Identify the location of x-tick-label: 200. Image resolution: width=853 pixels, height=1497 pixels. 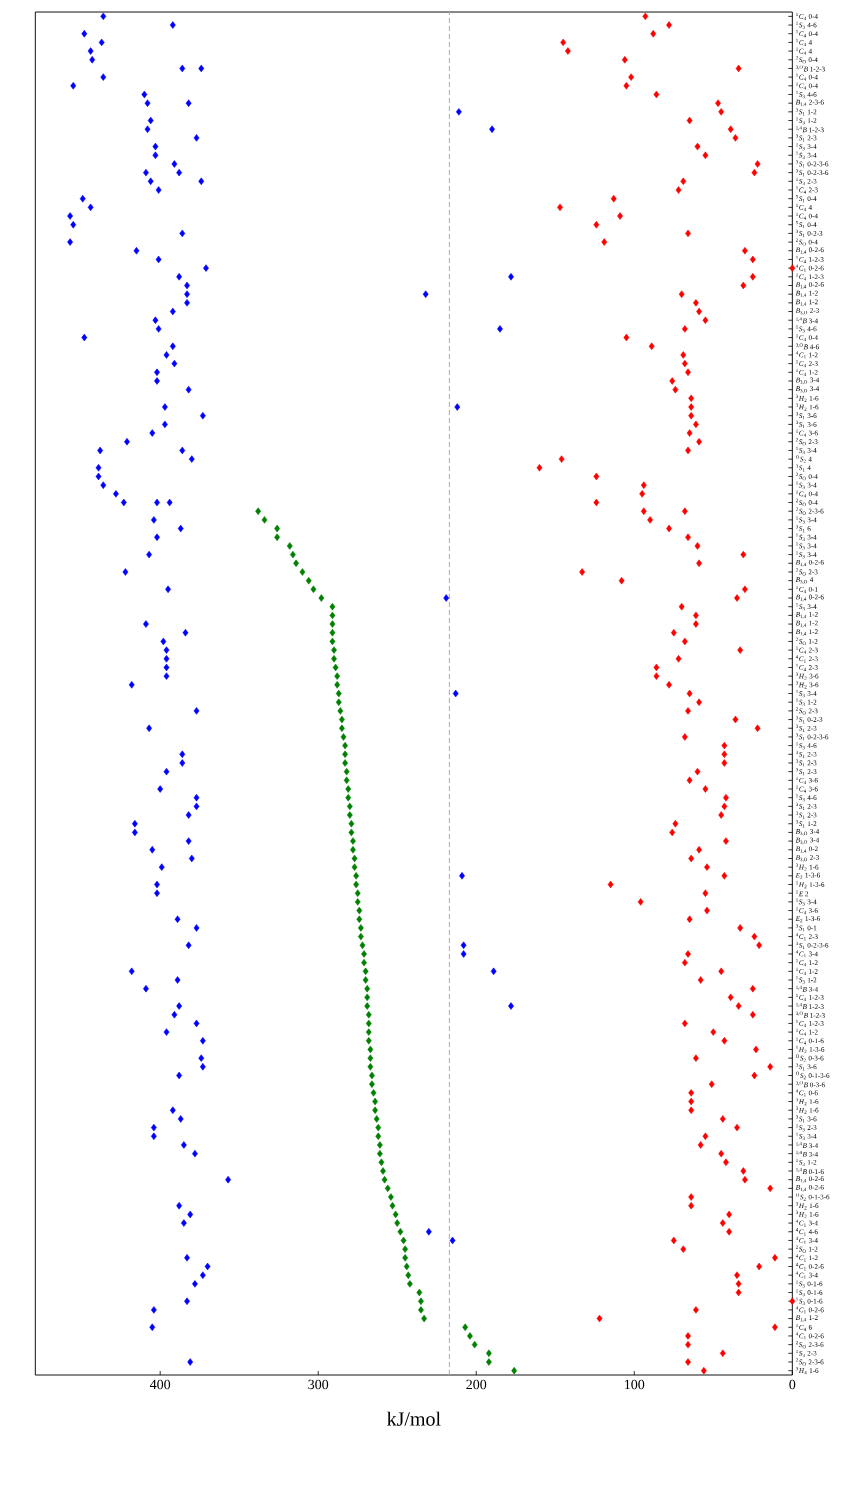
(476, 1384).